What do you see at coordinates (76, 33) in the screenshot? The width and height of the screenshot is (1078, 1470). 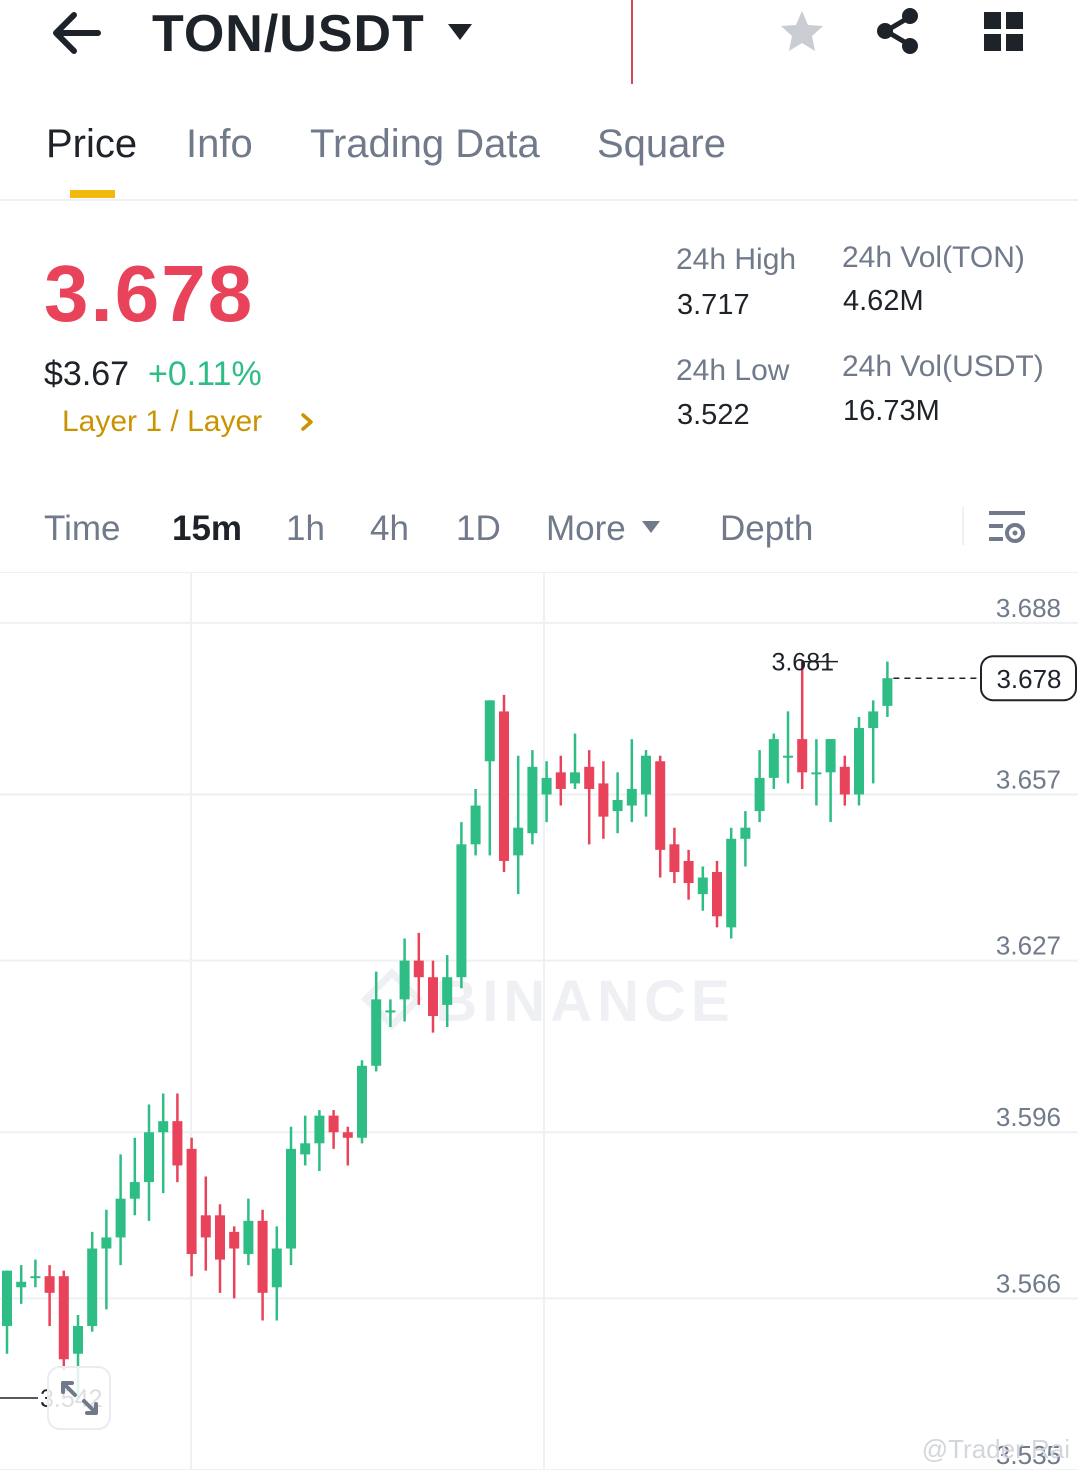 I see `arrow-left-icon` at bounding box center [76, 33].